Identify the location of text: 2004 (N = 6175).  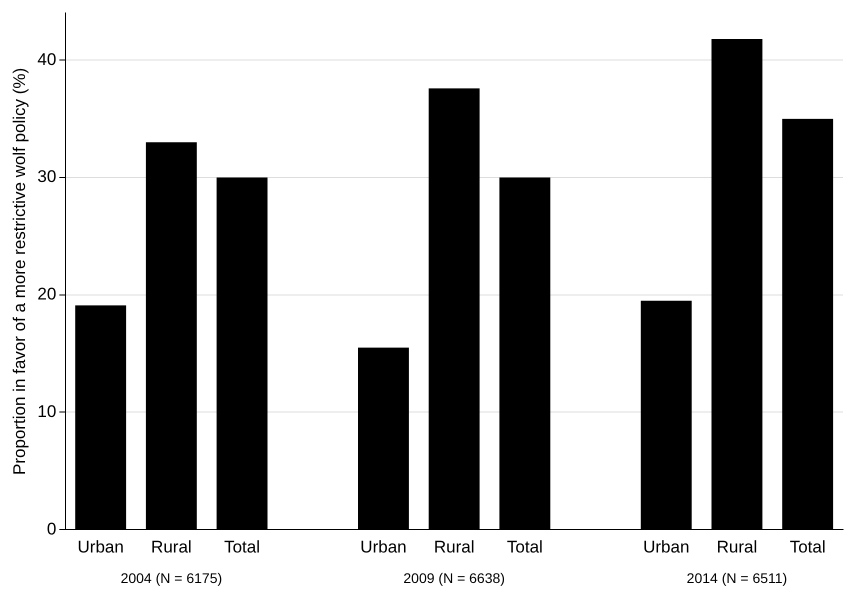
(171, 578).